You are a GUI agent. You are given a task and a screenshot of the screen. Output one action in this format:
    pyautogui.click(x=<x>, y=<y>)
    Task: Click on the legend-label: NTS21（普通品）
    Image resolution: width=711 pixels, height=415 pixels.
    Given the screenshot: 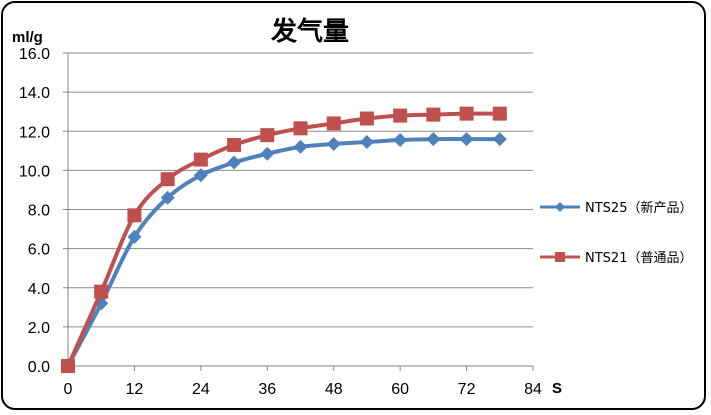 What is the action you would take?
    pyautogui.click(x=638, y=258)
    